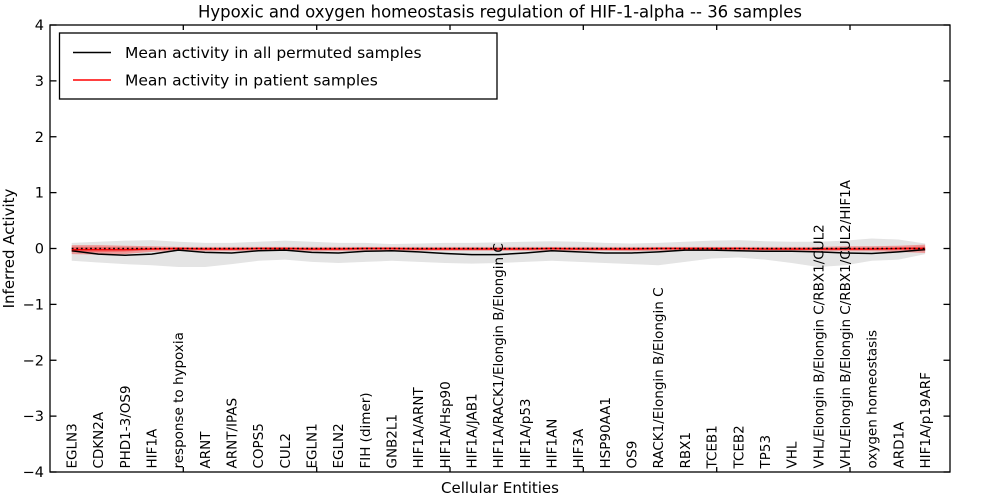 The image size is (1000, 500). I want to click on y-tick-label: 2, so click(39, 138).